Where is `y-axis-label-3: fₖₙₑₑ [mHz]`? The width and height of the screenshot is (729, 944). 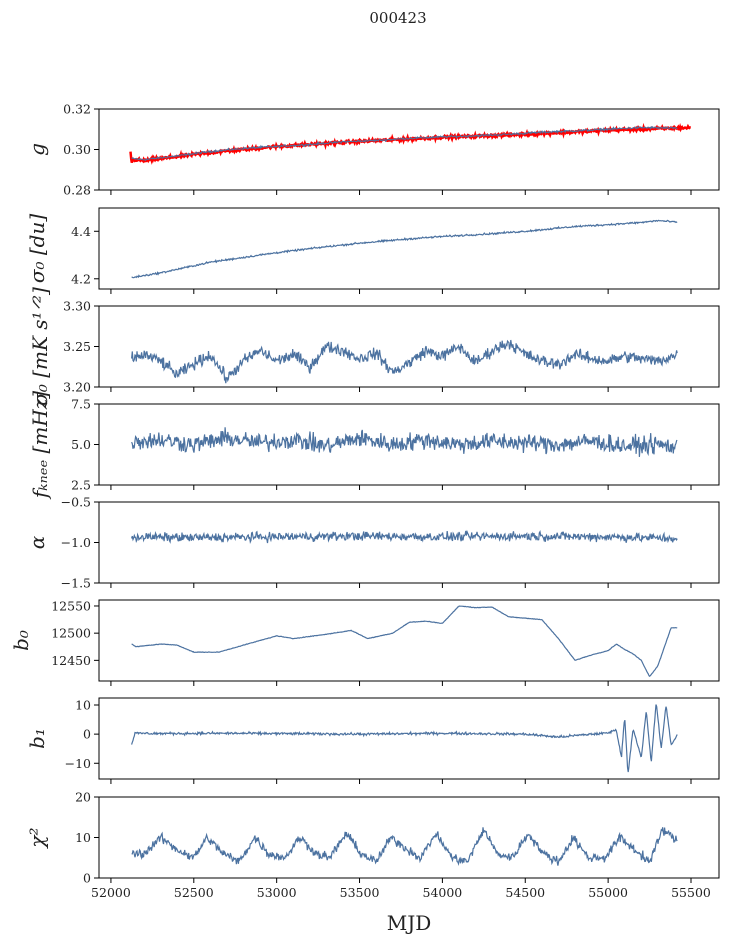 y-axis-label-3: fₖₙₑₑ [mHz] is located at coordinates (40, 445).